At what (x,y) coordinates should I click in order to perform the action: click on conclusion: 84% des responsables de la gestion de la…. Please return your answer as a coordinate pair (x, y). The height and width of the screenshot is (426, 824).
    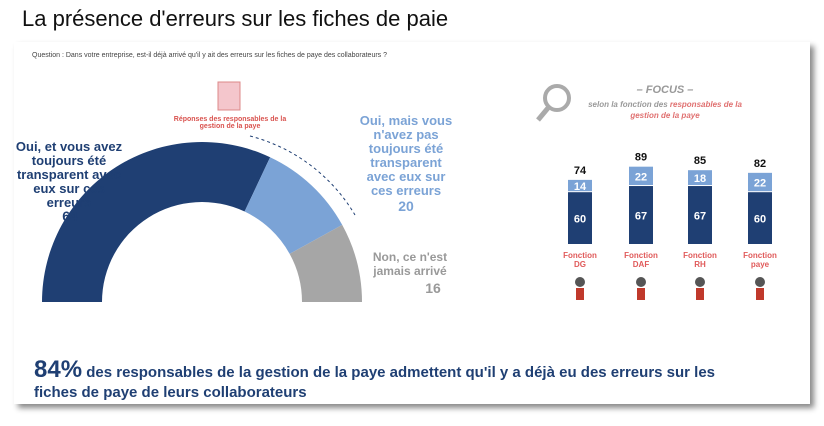
    Looking at the image, I should click on (384, 380).